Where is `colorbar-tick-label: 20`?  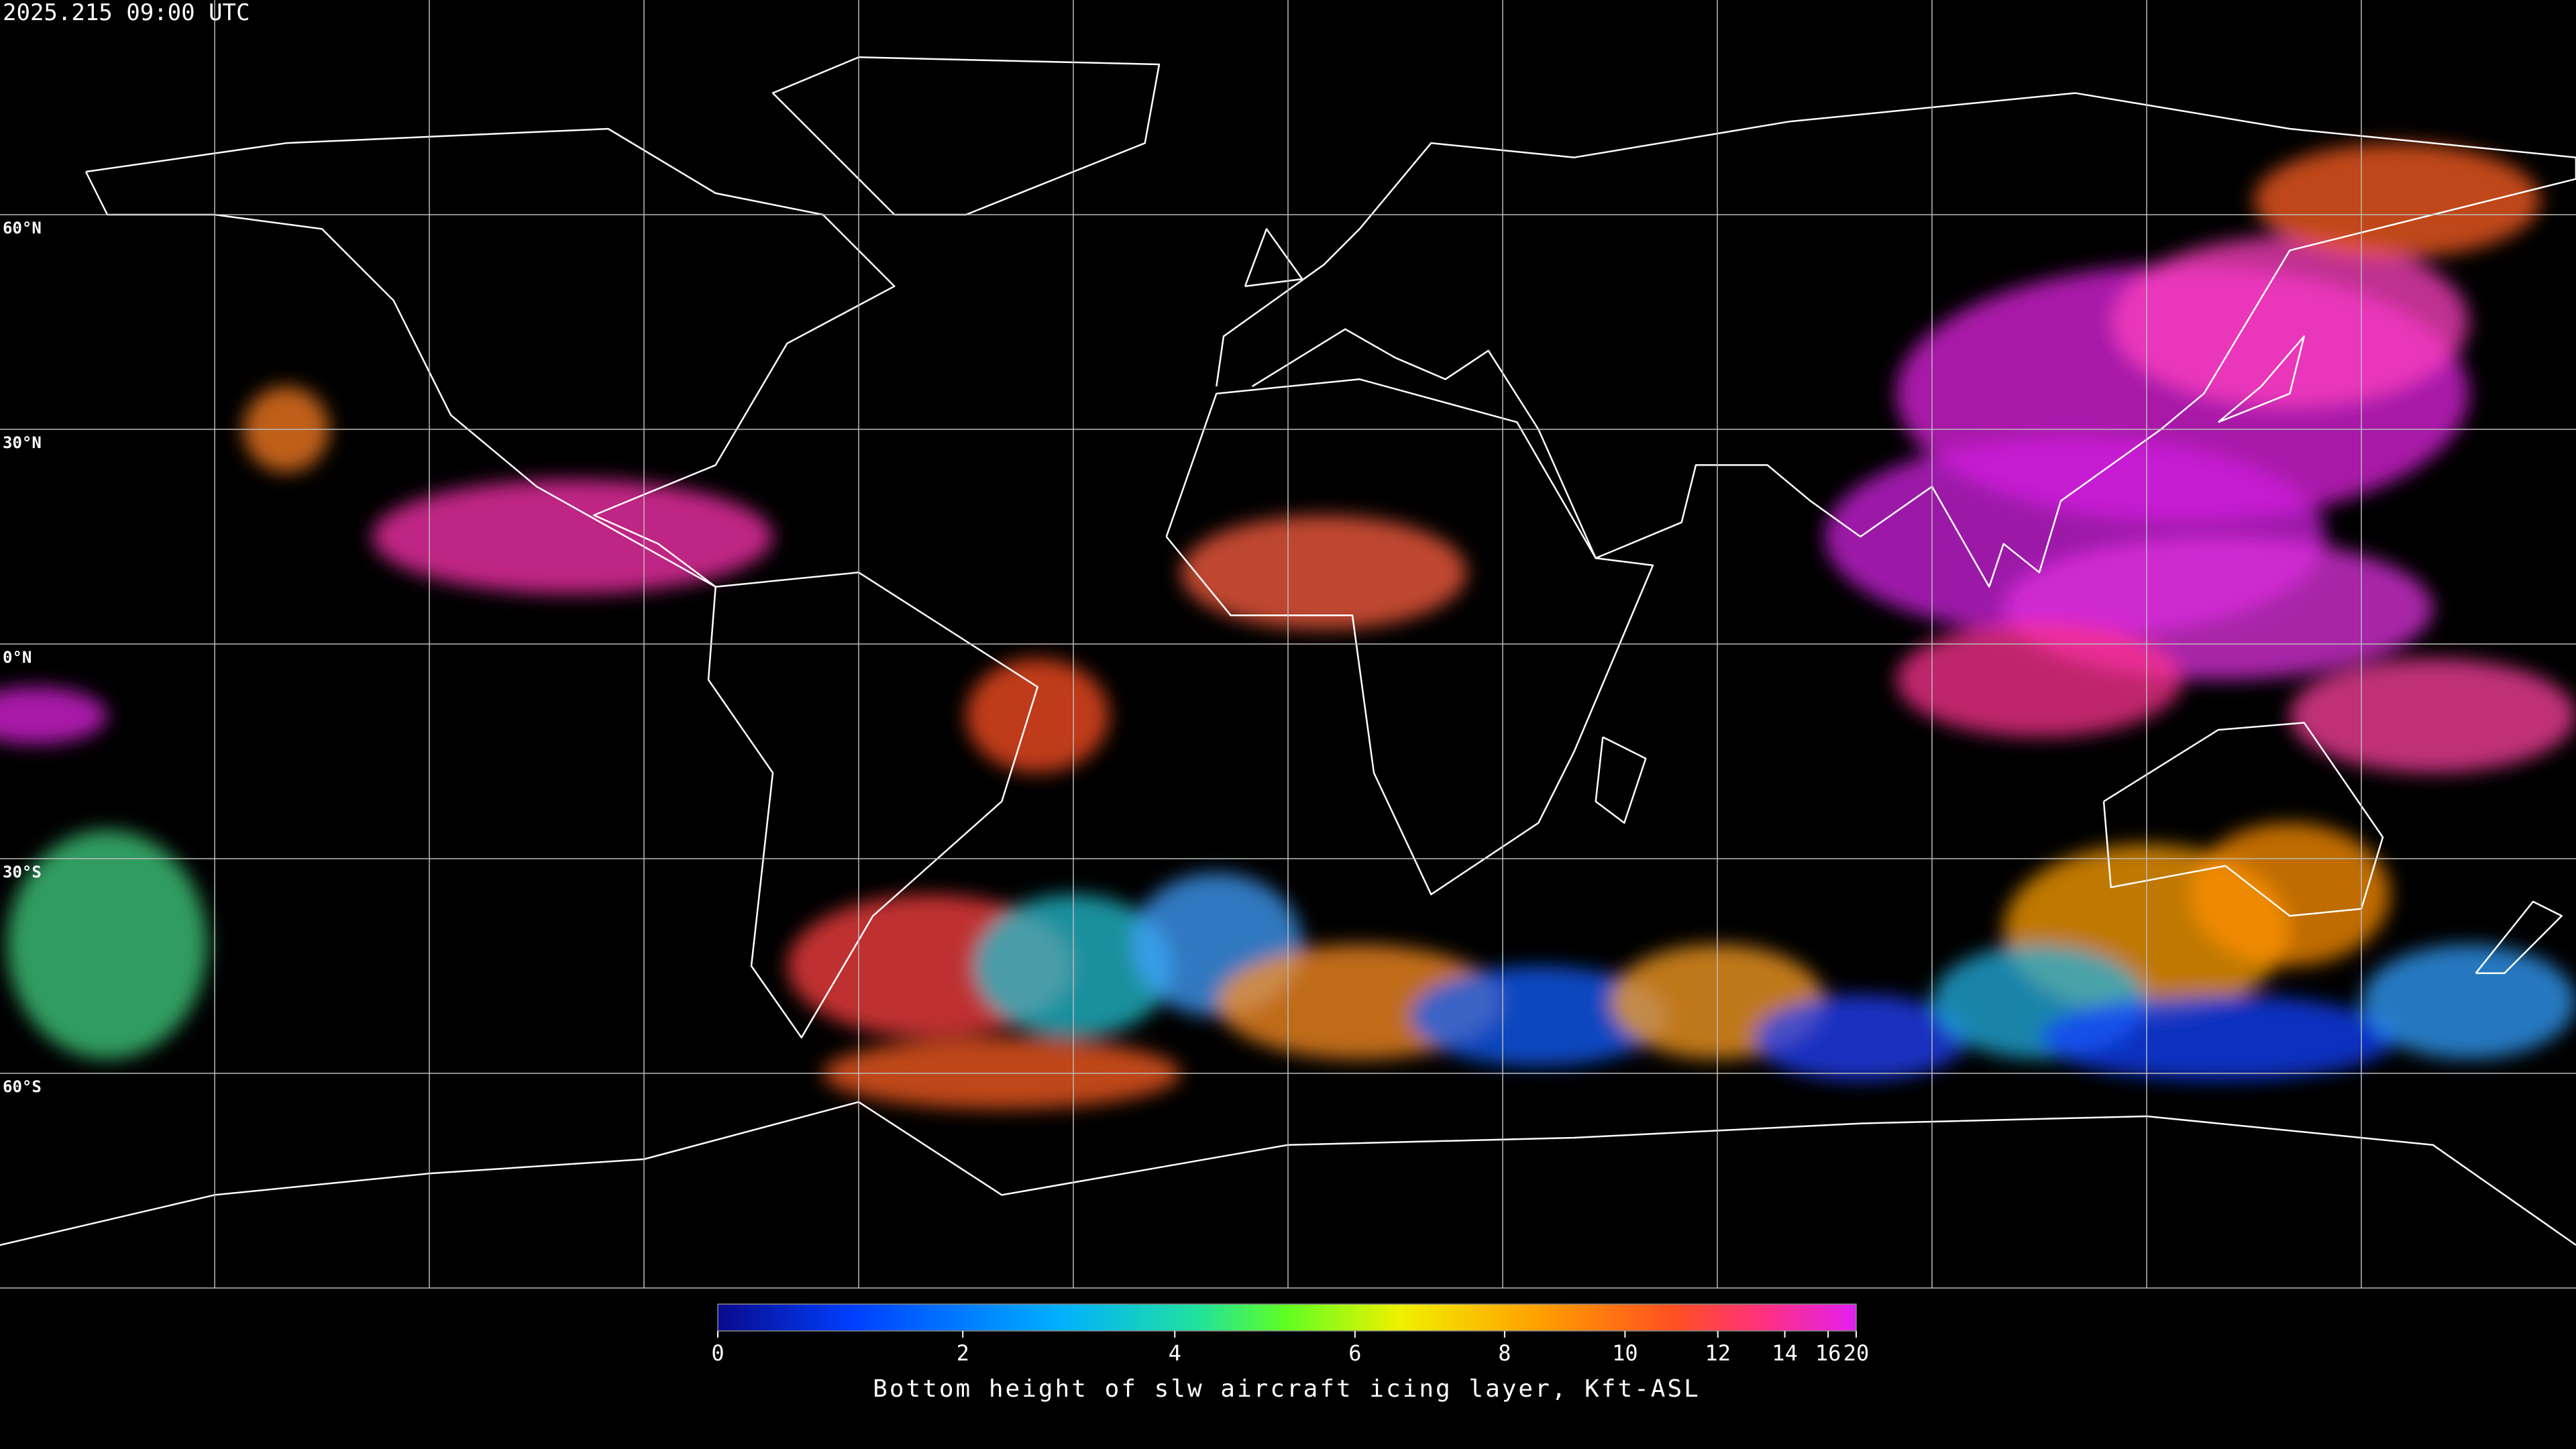
colorbar-tick-label: 20 is located at coordinates (1856, 1353).